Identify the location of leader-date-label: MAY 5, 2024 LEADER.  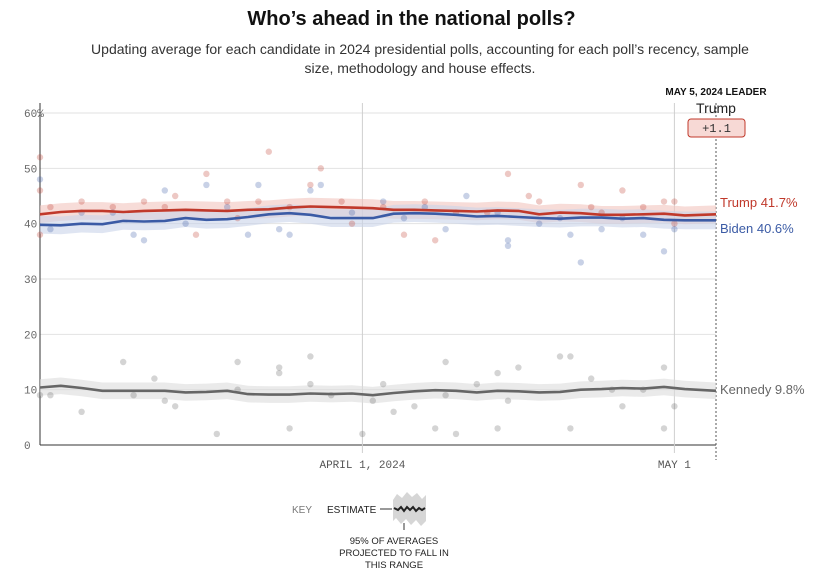
(716, 92).